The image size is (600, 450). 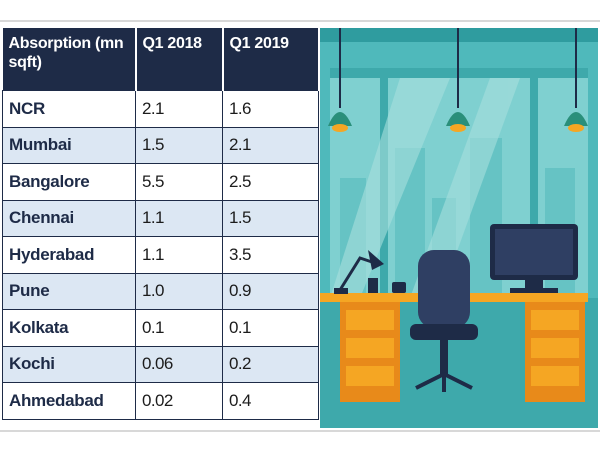 What do you see at coordinates (179, 364) in the screenshot?
I see `value-cell: 0.06` at bounding box center [179, 364].